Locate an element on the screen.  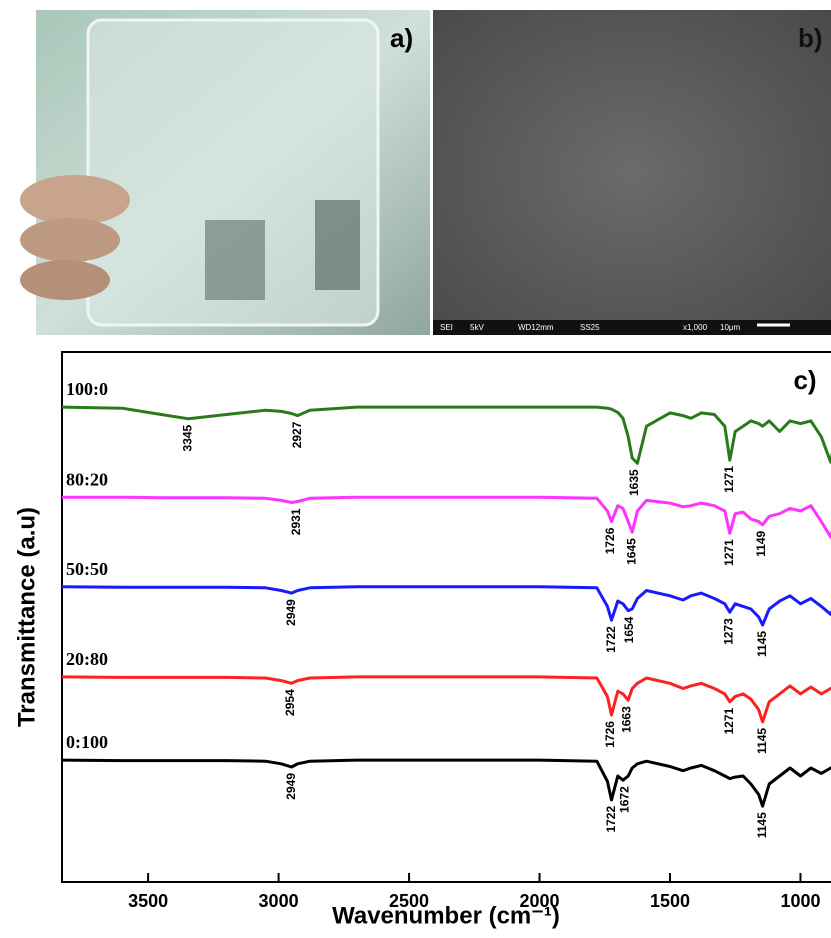
x-tick-label: 1500 is located at coordinates (670, 901).